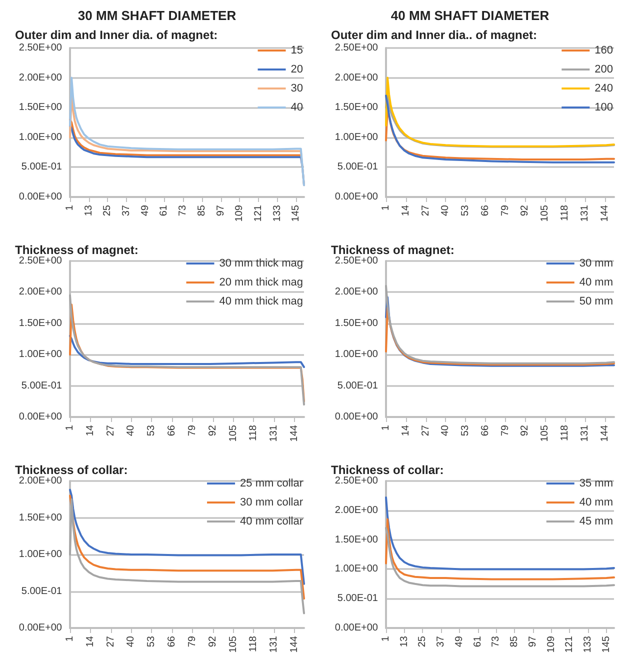 The height and width of the screenshot is (666, 624). Describe the element at coordinates (604, 108) in the screenshot. I see `legend-label: 100` at that location.